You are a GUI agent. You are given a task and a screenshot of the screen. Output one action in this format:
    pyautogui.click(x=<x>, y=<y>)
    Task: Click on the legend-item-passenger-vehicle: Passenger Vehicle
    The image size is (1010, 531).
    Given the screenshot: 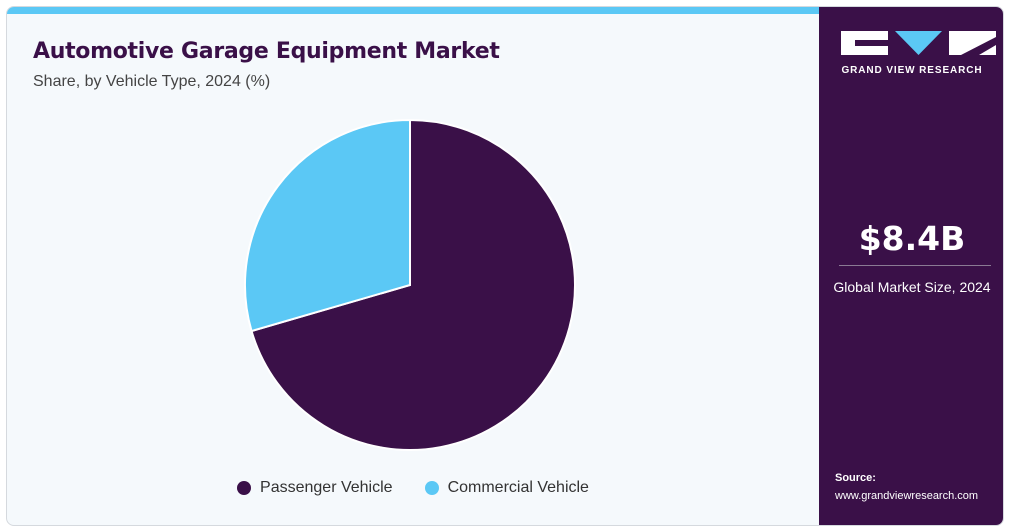 What is the action you would take?
    pyautogui.click(x=315, y=488)
    